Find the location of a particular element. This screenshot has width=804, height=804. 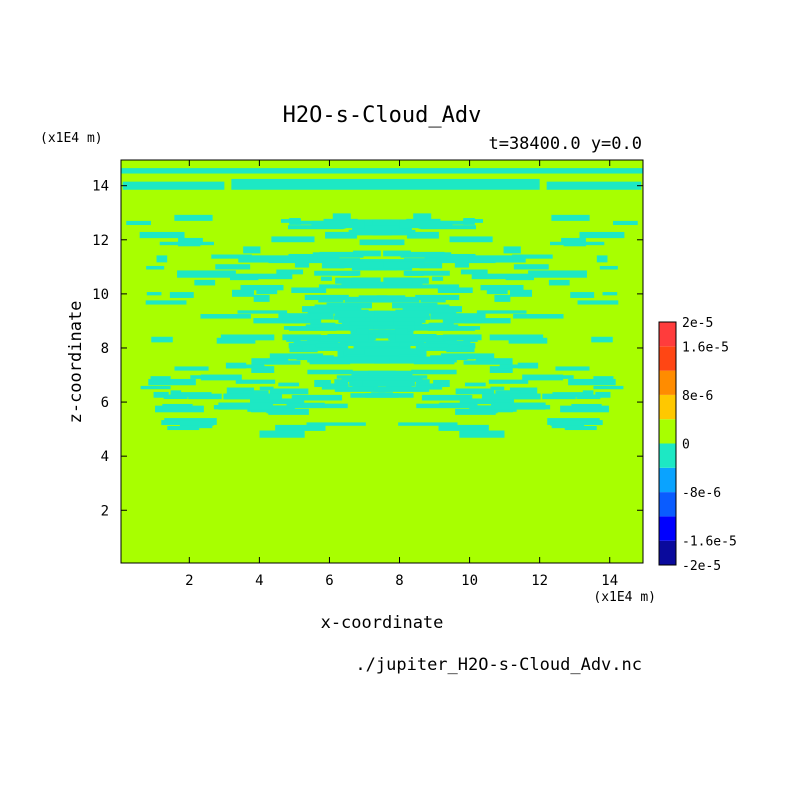

x-tick-label: 8 is located at coordinates (399, 581).